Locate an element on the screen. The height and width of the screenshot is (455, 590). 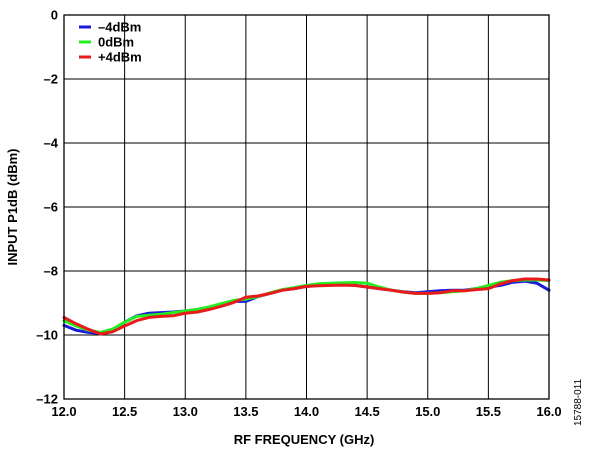
legend-label-2: +4dBm is located at coordinates (120, 57).